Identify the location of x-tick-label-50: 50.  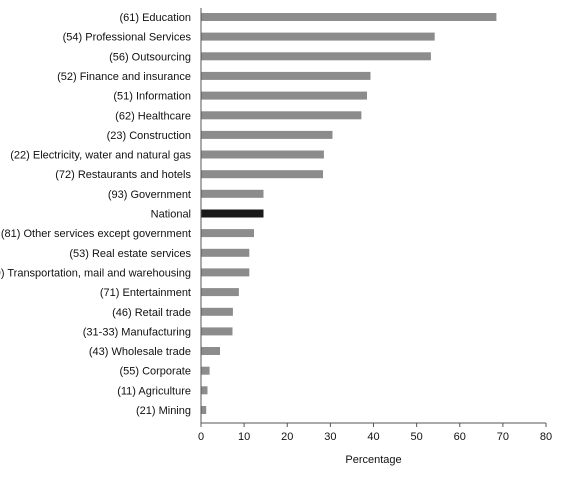
(417, 437).